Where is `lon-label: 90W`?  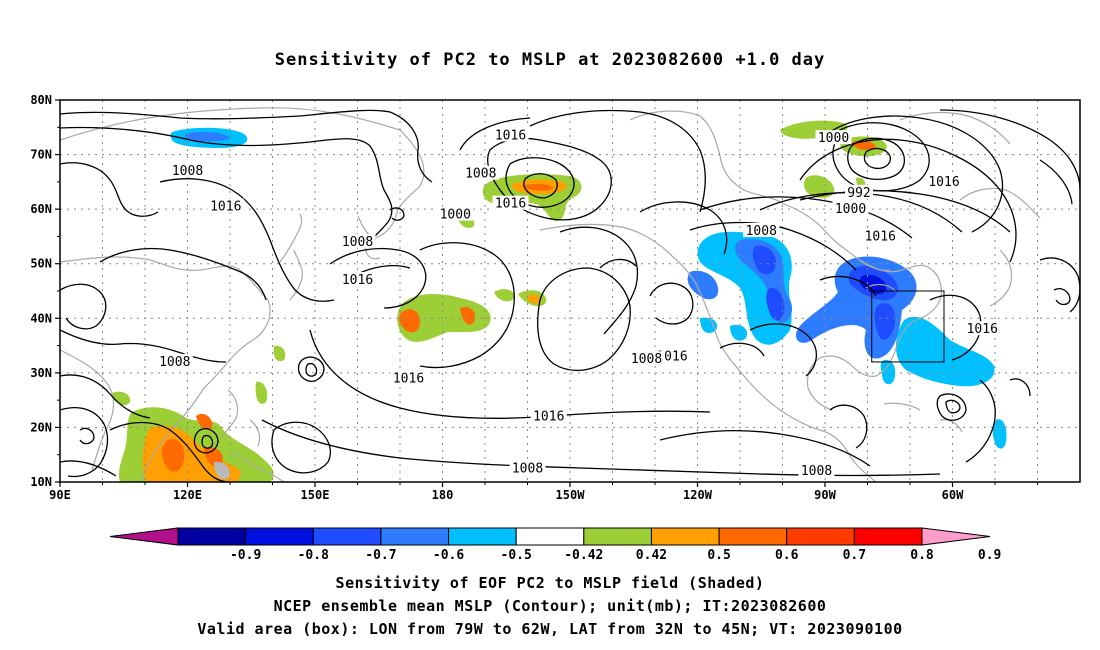 lon-label: 90W is located at coordinates (825, 495).